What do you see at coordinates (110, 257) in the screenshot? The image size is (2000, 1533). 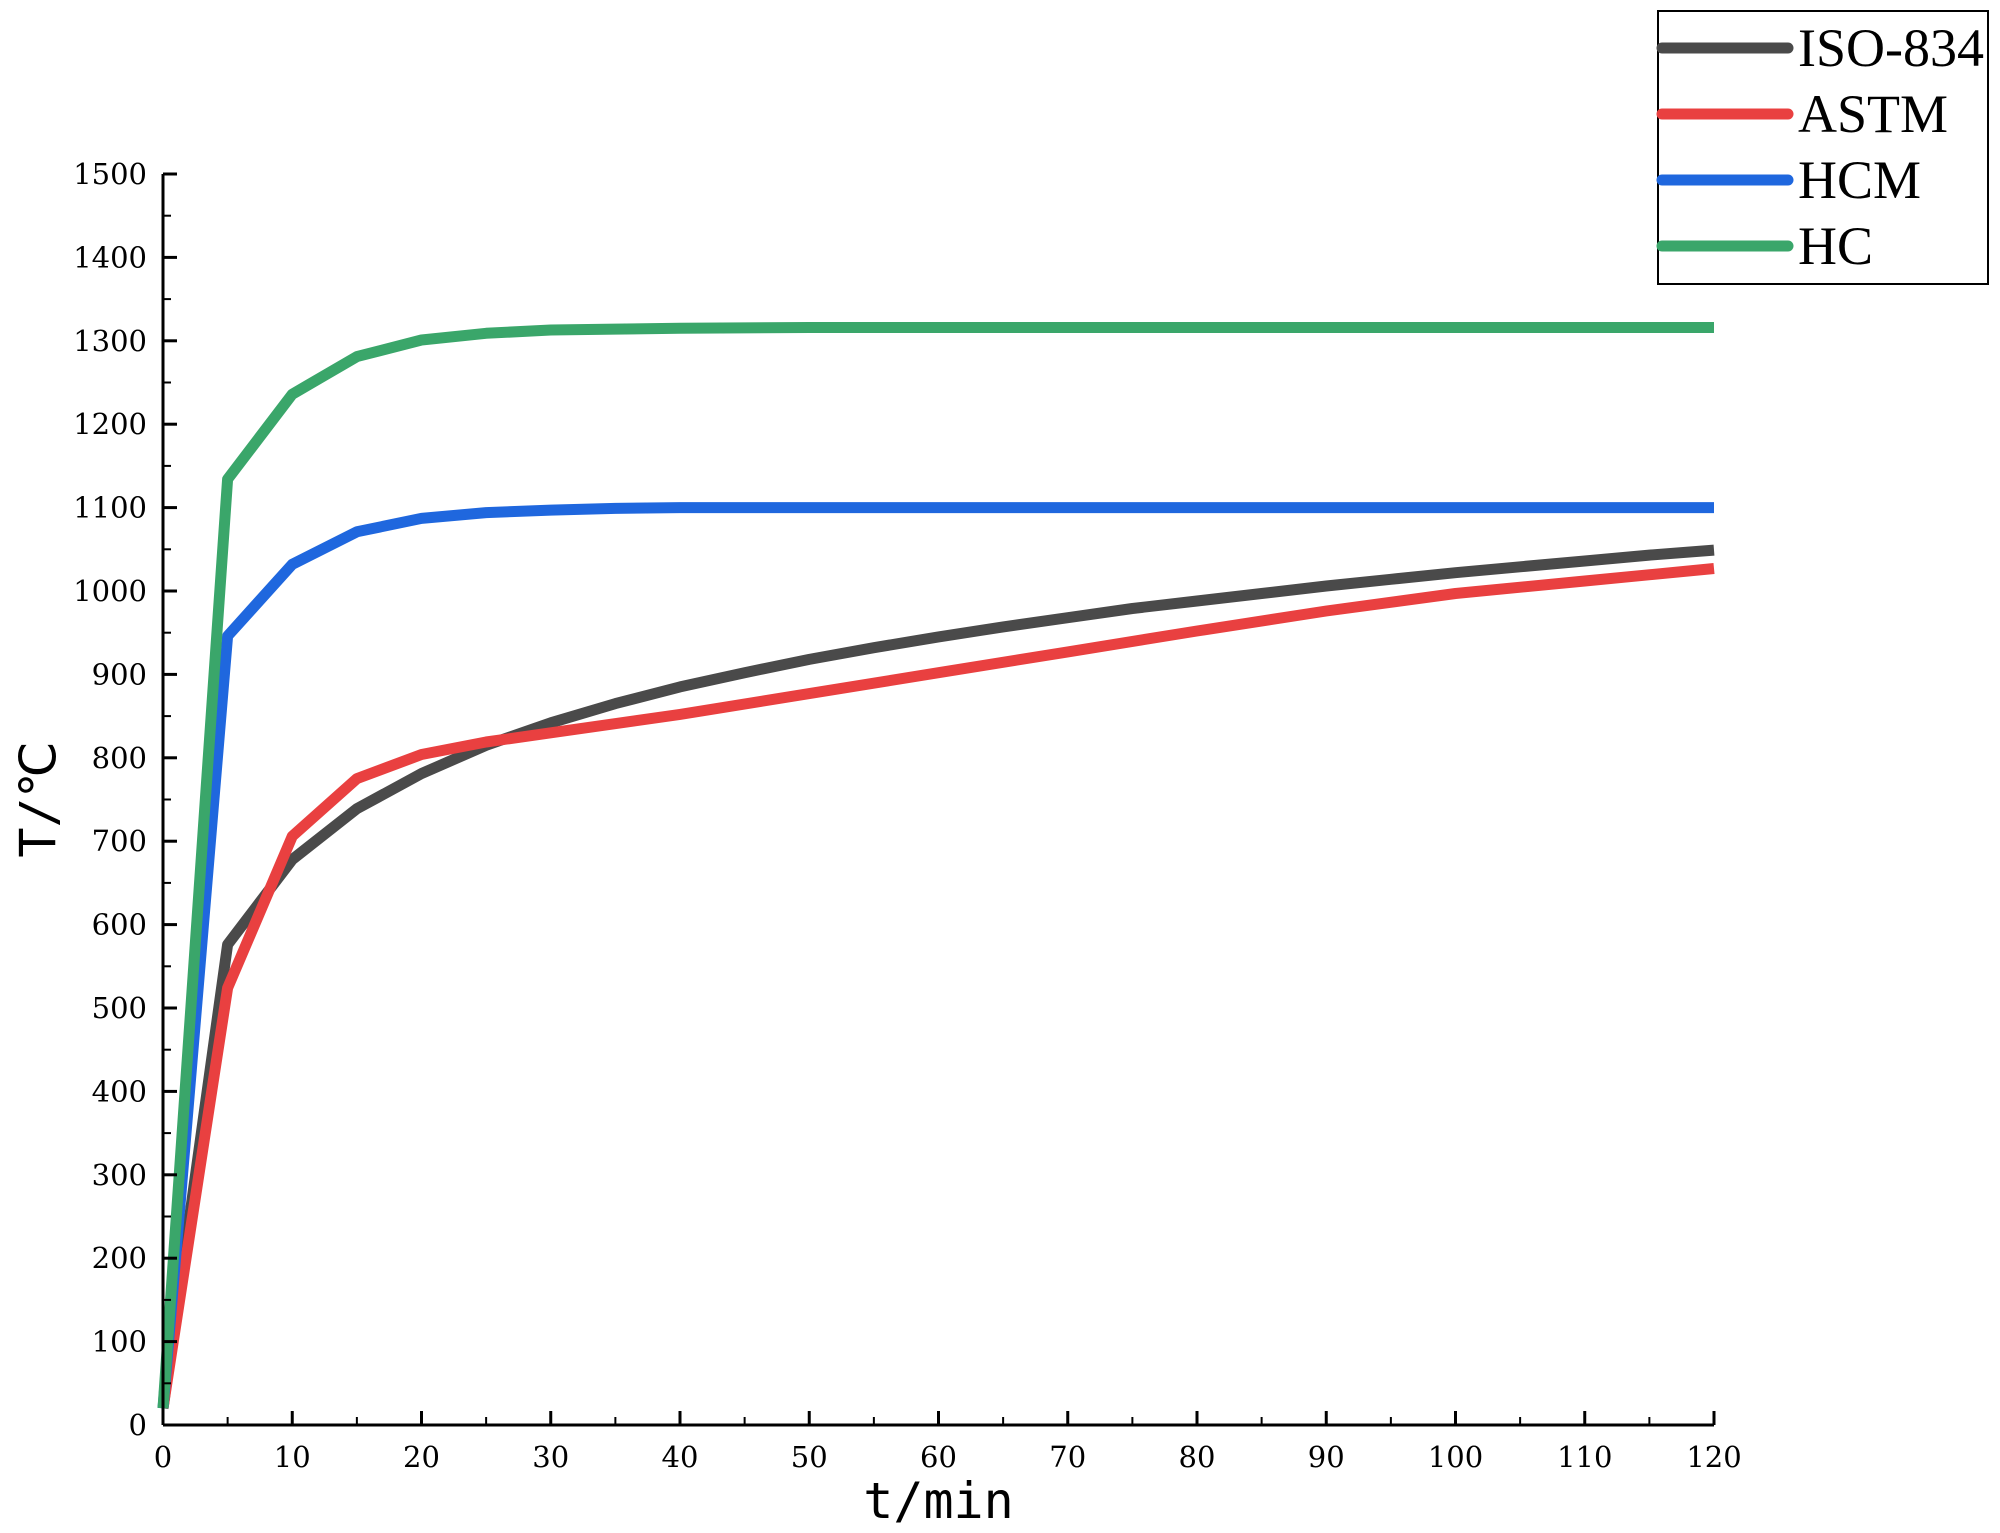 I see `y-tick-label: 1400` at bounding box center [110, 257].